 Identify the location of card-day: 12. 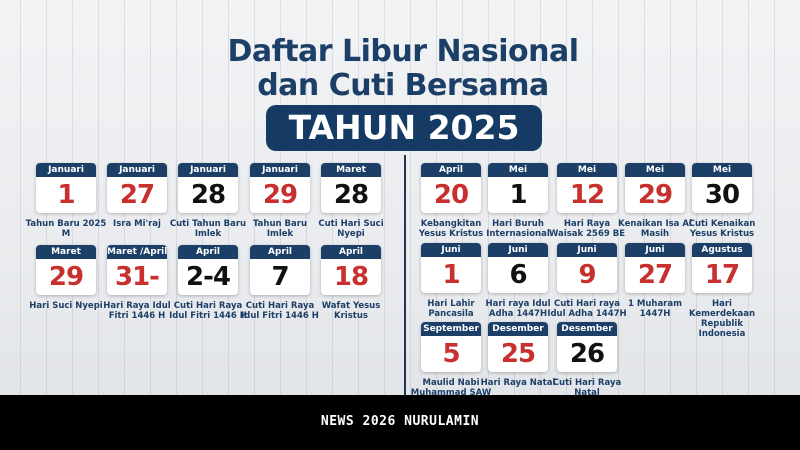
(587, 195).